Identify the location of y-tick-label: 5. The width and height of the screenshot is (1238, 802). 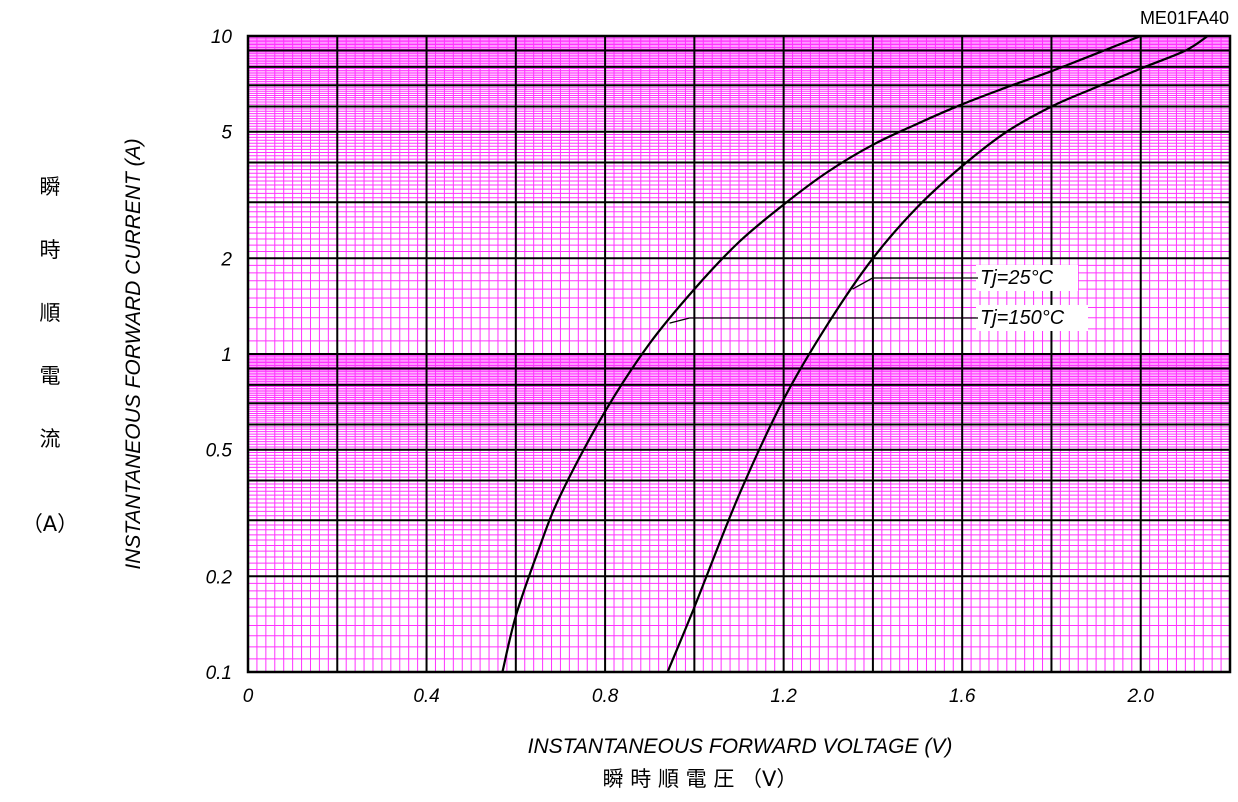
(226, 133).